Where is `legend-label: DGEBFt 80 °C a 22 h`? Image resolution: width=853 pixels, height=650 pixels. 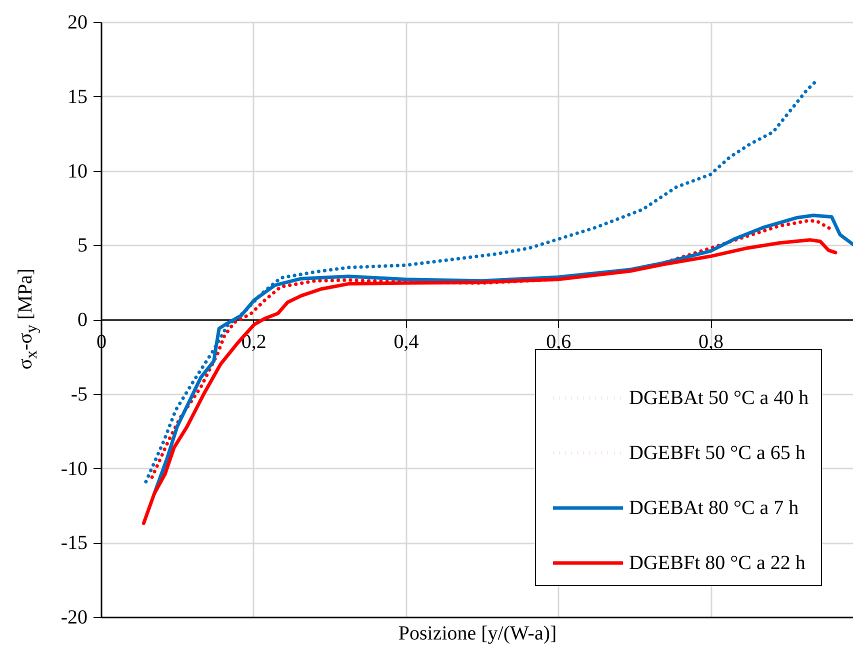 legend-label: DGEBFt 80 °C a 22 h is located at coordinates (717, 563).